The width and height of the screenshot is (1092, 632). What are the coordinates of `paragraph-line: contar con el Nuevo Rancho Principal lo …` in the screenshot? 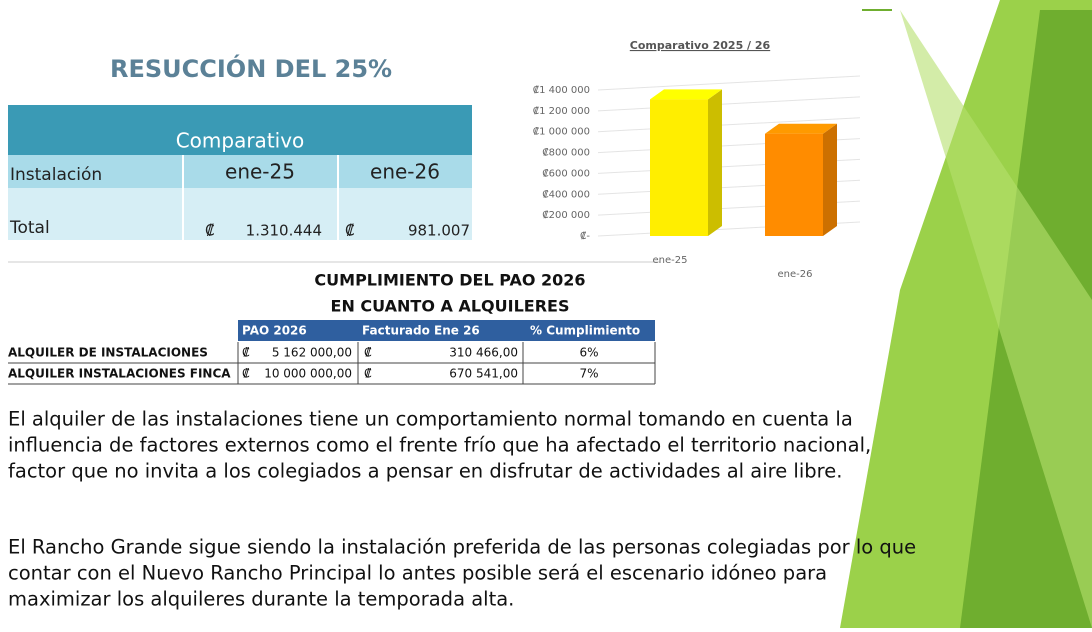 It's located at (417, 573).